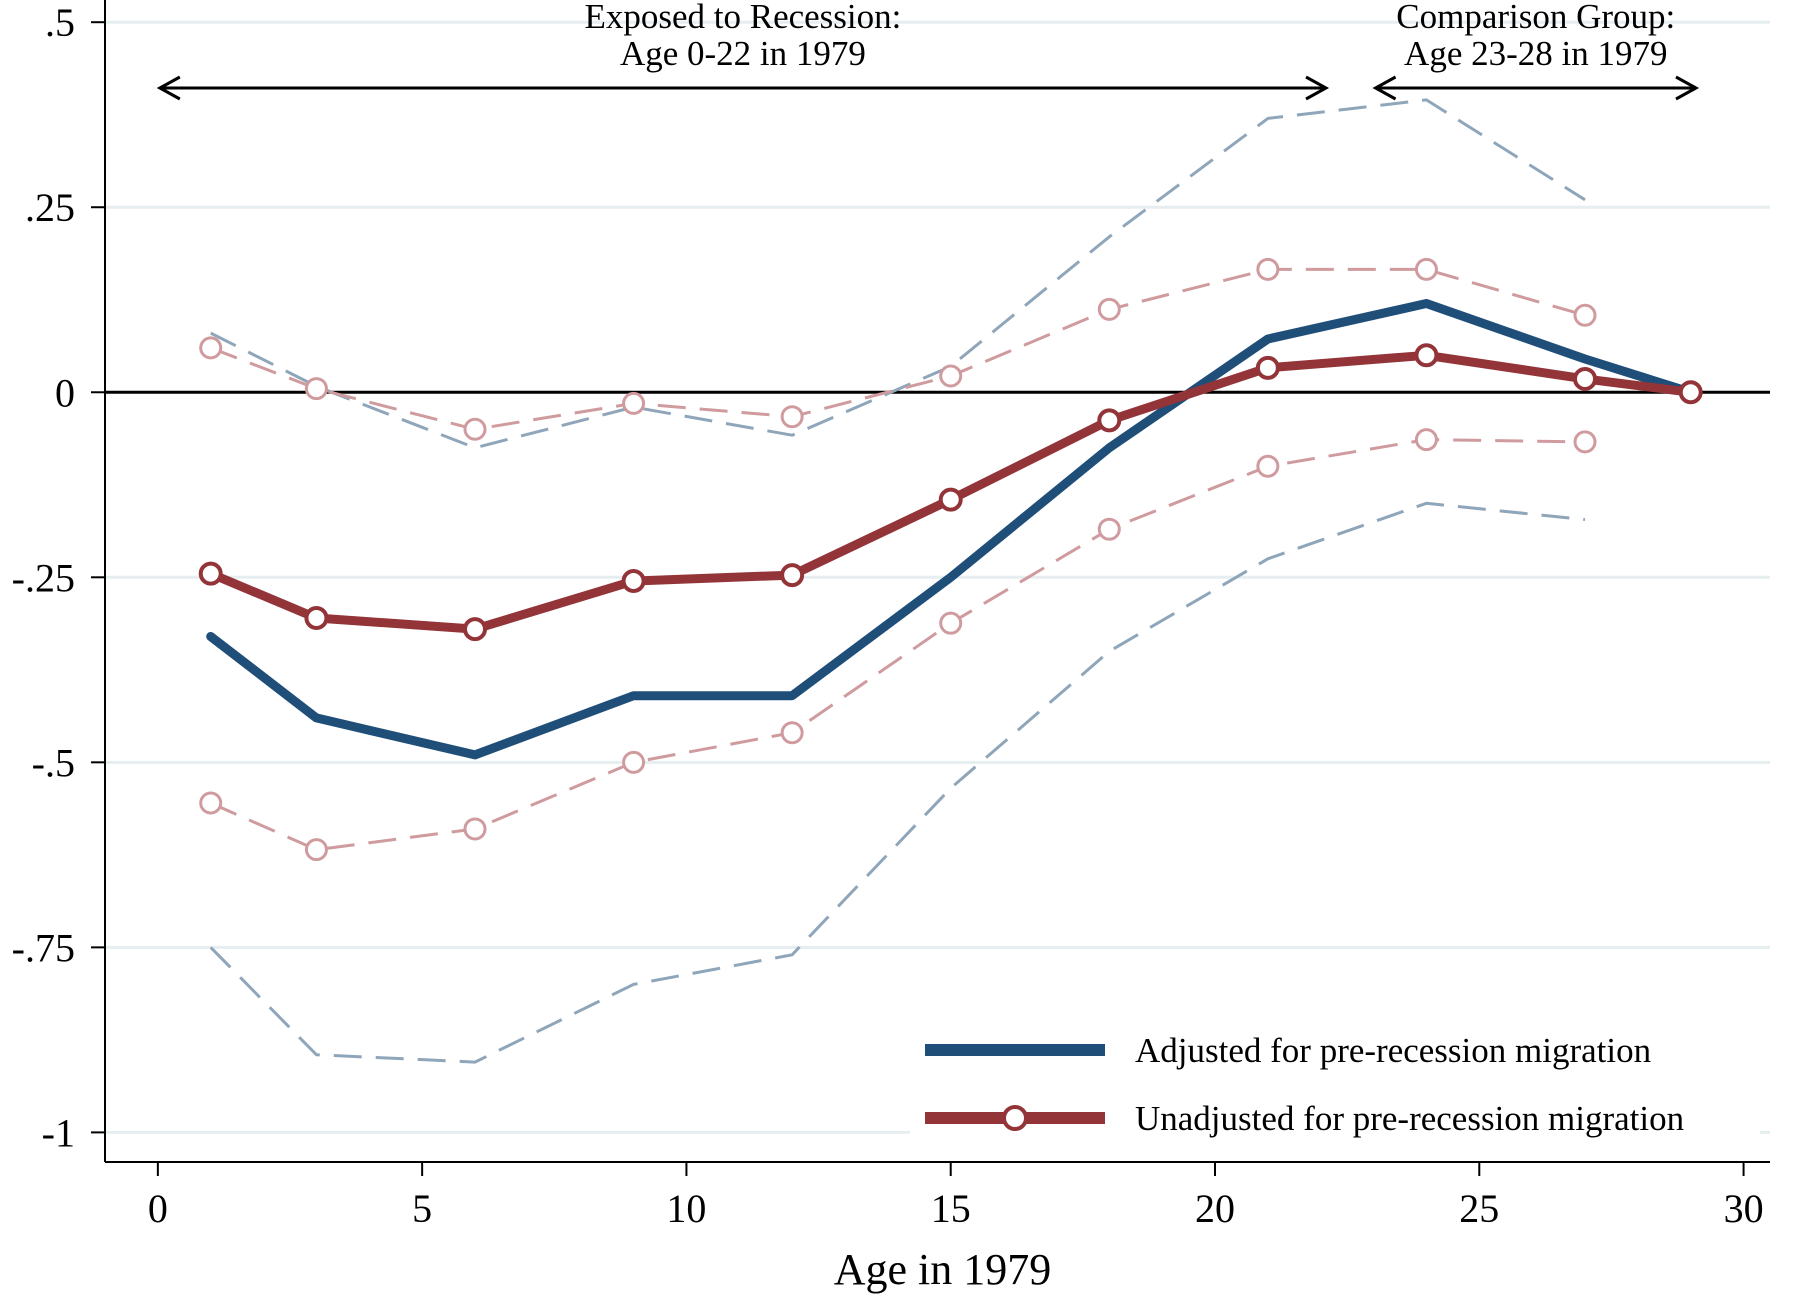  Describe the element at coordinates (742, 18) in the screenshot. I see `annotation-label-line1: Exposed to Recession:` at that location.